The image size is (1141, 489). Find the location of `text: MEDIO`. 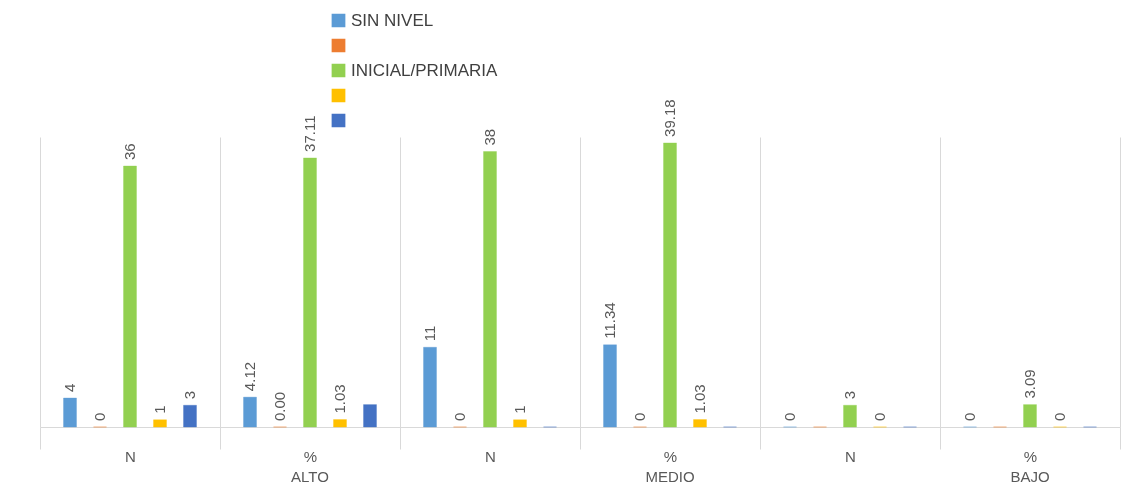

text: MEDIO is located at coordinates (670, 476).